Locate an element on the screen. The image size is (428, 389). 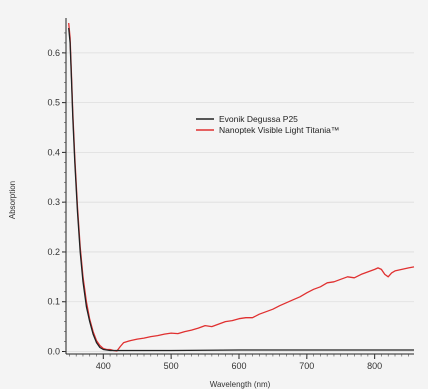
x-tick-label-3: 700 is located at coordinates (306, 366).